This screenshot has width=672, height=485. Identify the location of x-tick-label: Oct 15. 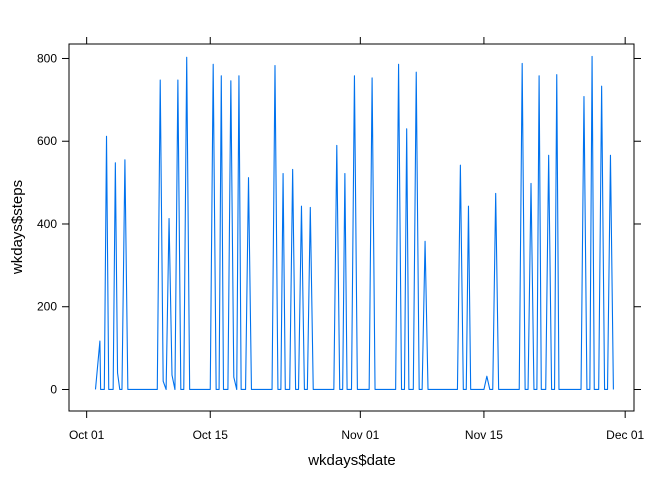
(211, 435).